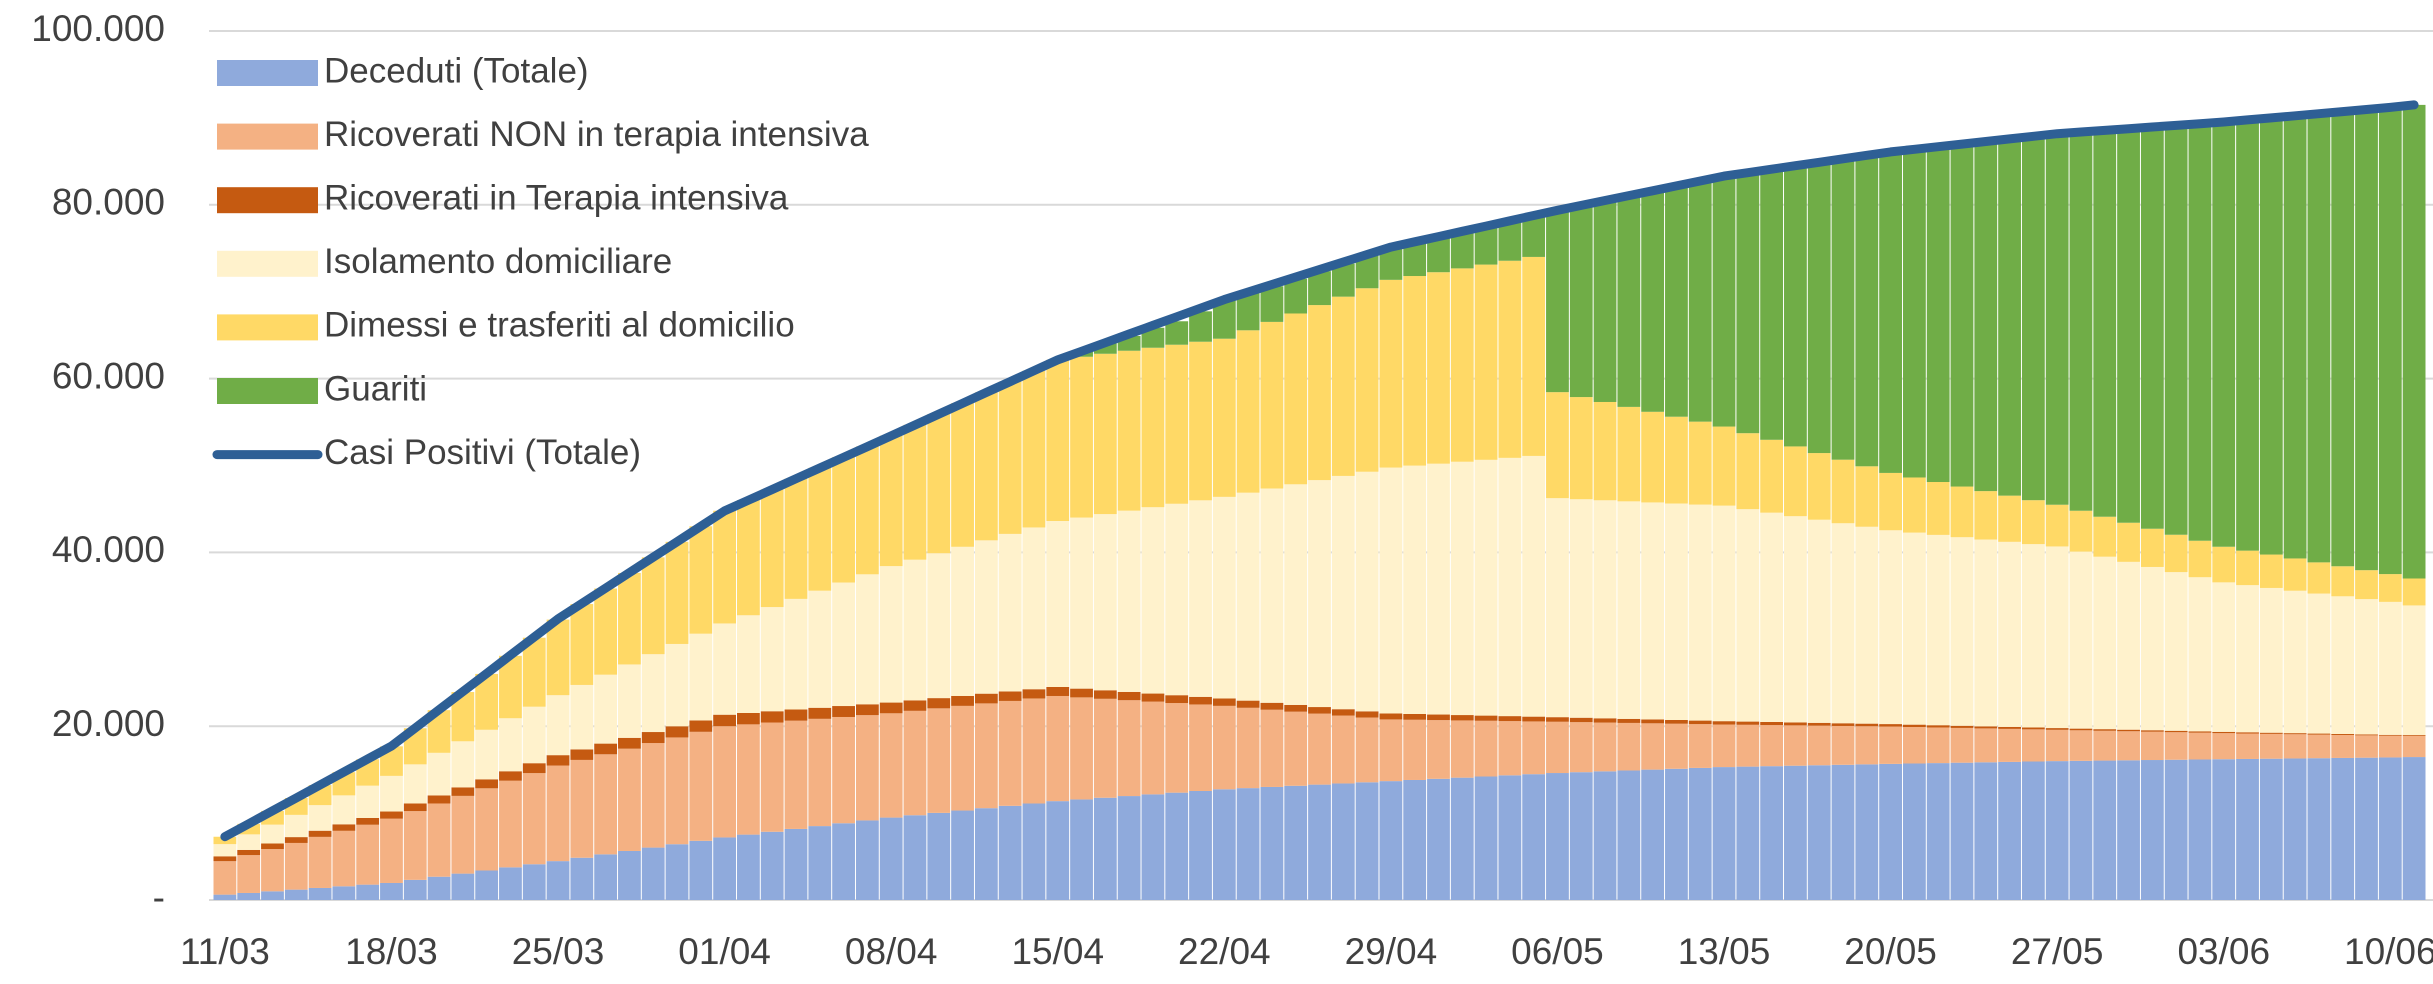 Image resolution: width=2433 pixels, height=984 pixels. What do you see at coordinates (267, 263) in the screenshot?
I see `legend-swatch` at bounding box center [267, 263].